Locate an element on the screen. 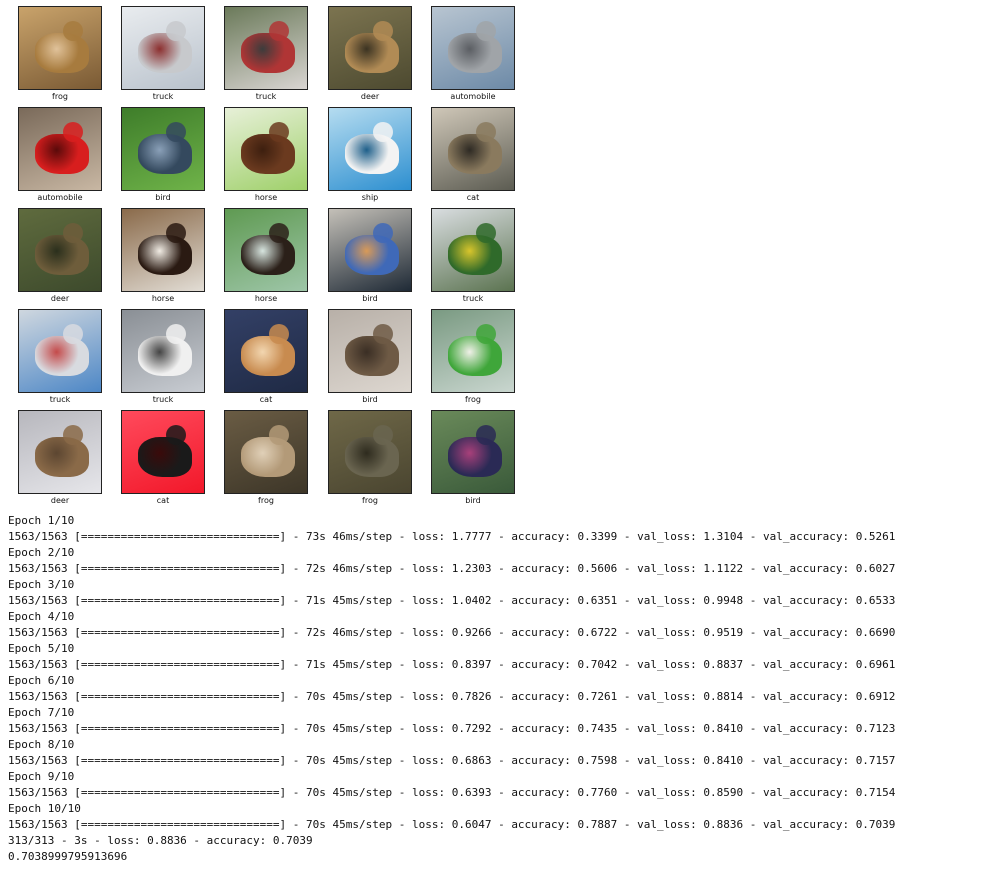  epoch-header-line: Epoch 7/10 is located at coordinates (41, 712).